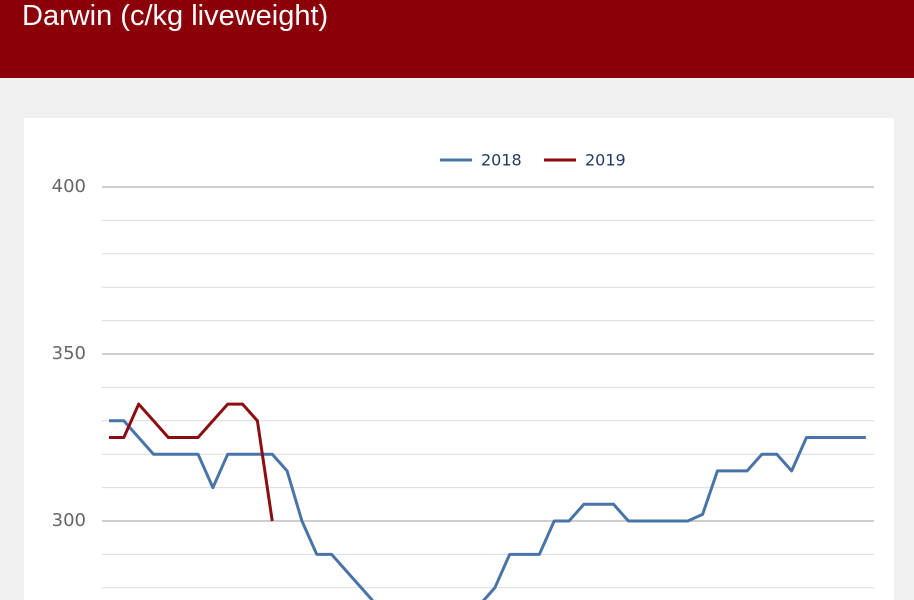 The height and width of the screenshot is (600, 914). Describe the element at coordinates (605, 160) in the screenshot. I see `legend-label: 2019` at that location.